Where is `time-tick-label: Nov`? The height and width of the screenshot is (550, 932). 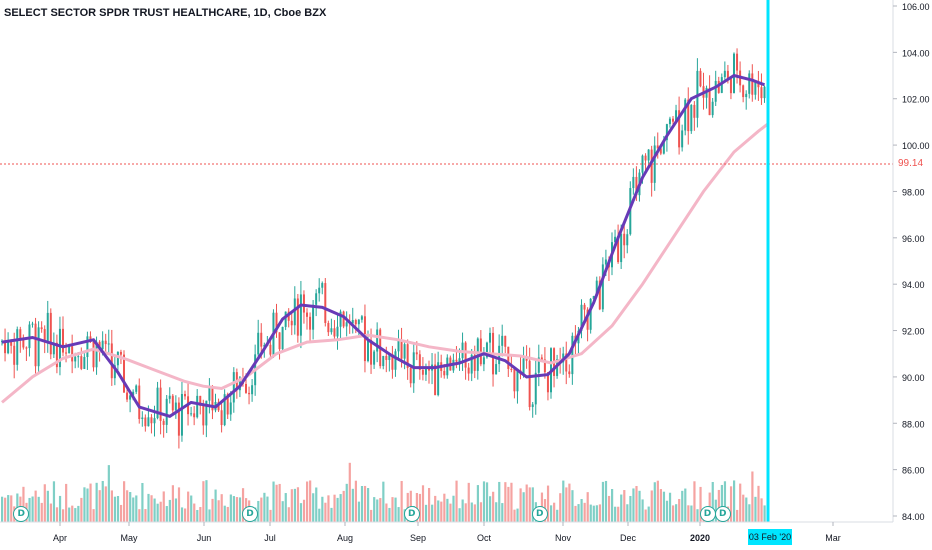 time-tick-label: Nov is located at coordinates (563, 538).